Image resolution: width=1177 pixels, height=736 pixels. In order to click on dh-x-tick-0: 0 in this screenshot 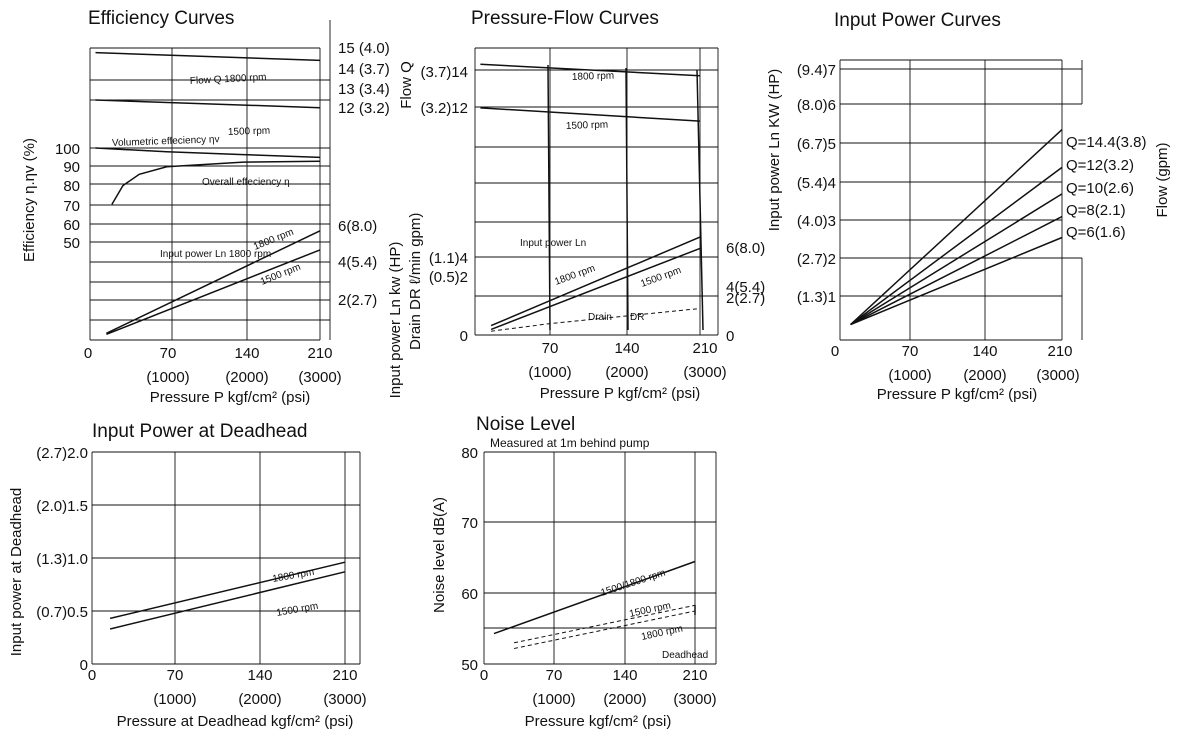, I will do `click(92, 675)`.